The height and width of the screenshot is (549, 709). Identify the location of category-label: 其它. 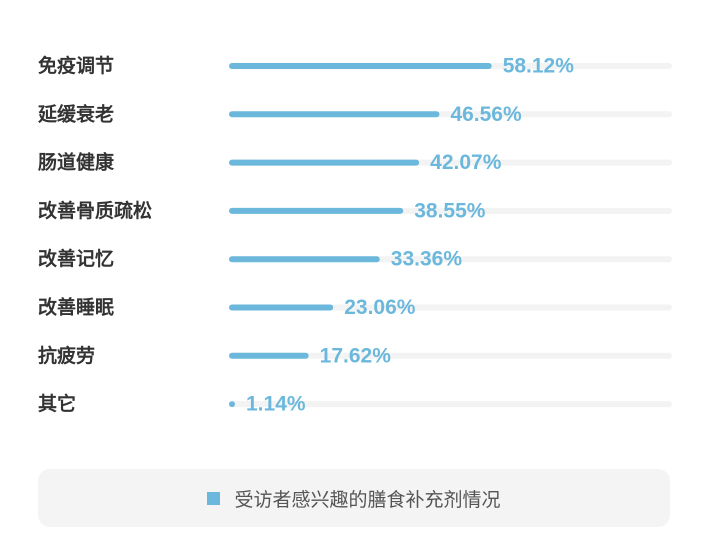
(57, 403).